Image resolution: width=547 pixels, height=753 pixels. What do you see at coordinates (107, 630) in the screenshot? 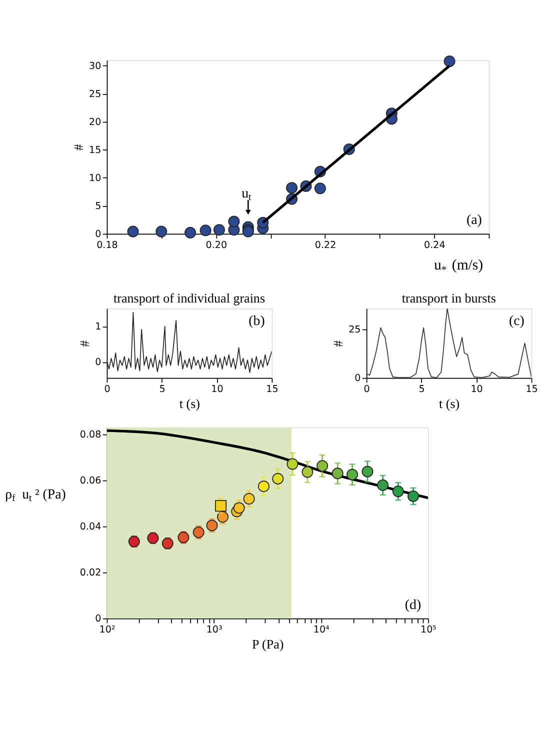
I see `x-tick-label: 10²` at bounding box center [107, 630].